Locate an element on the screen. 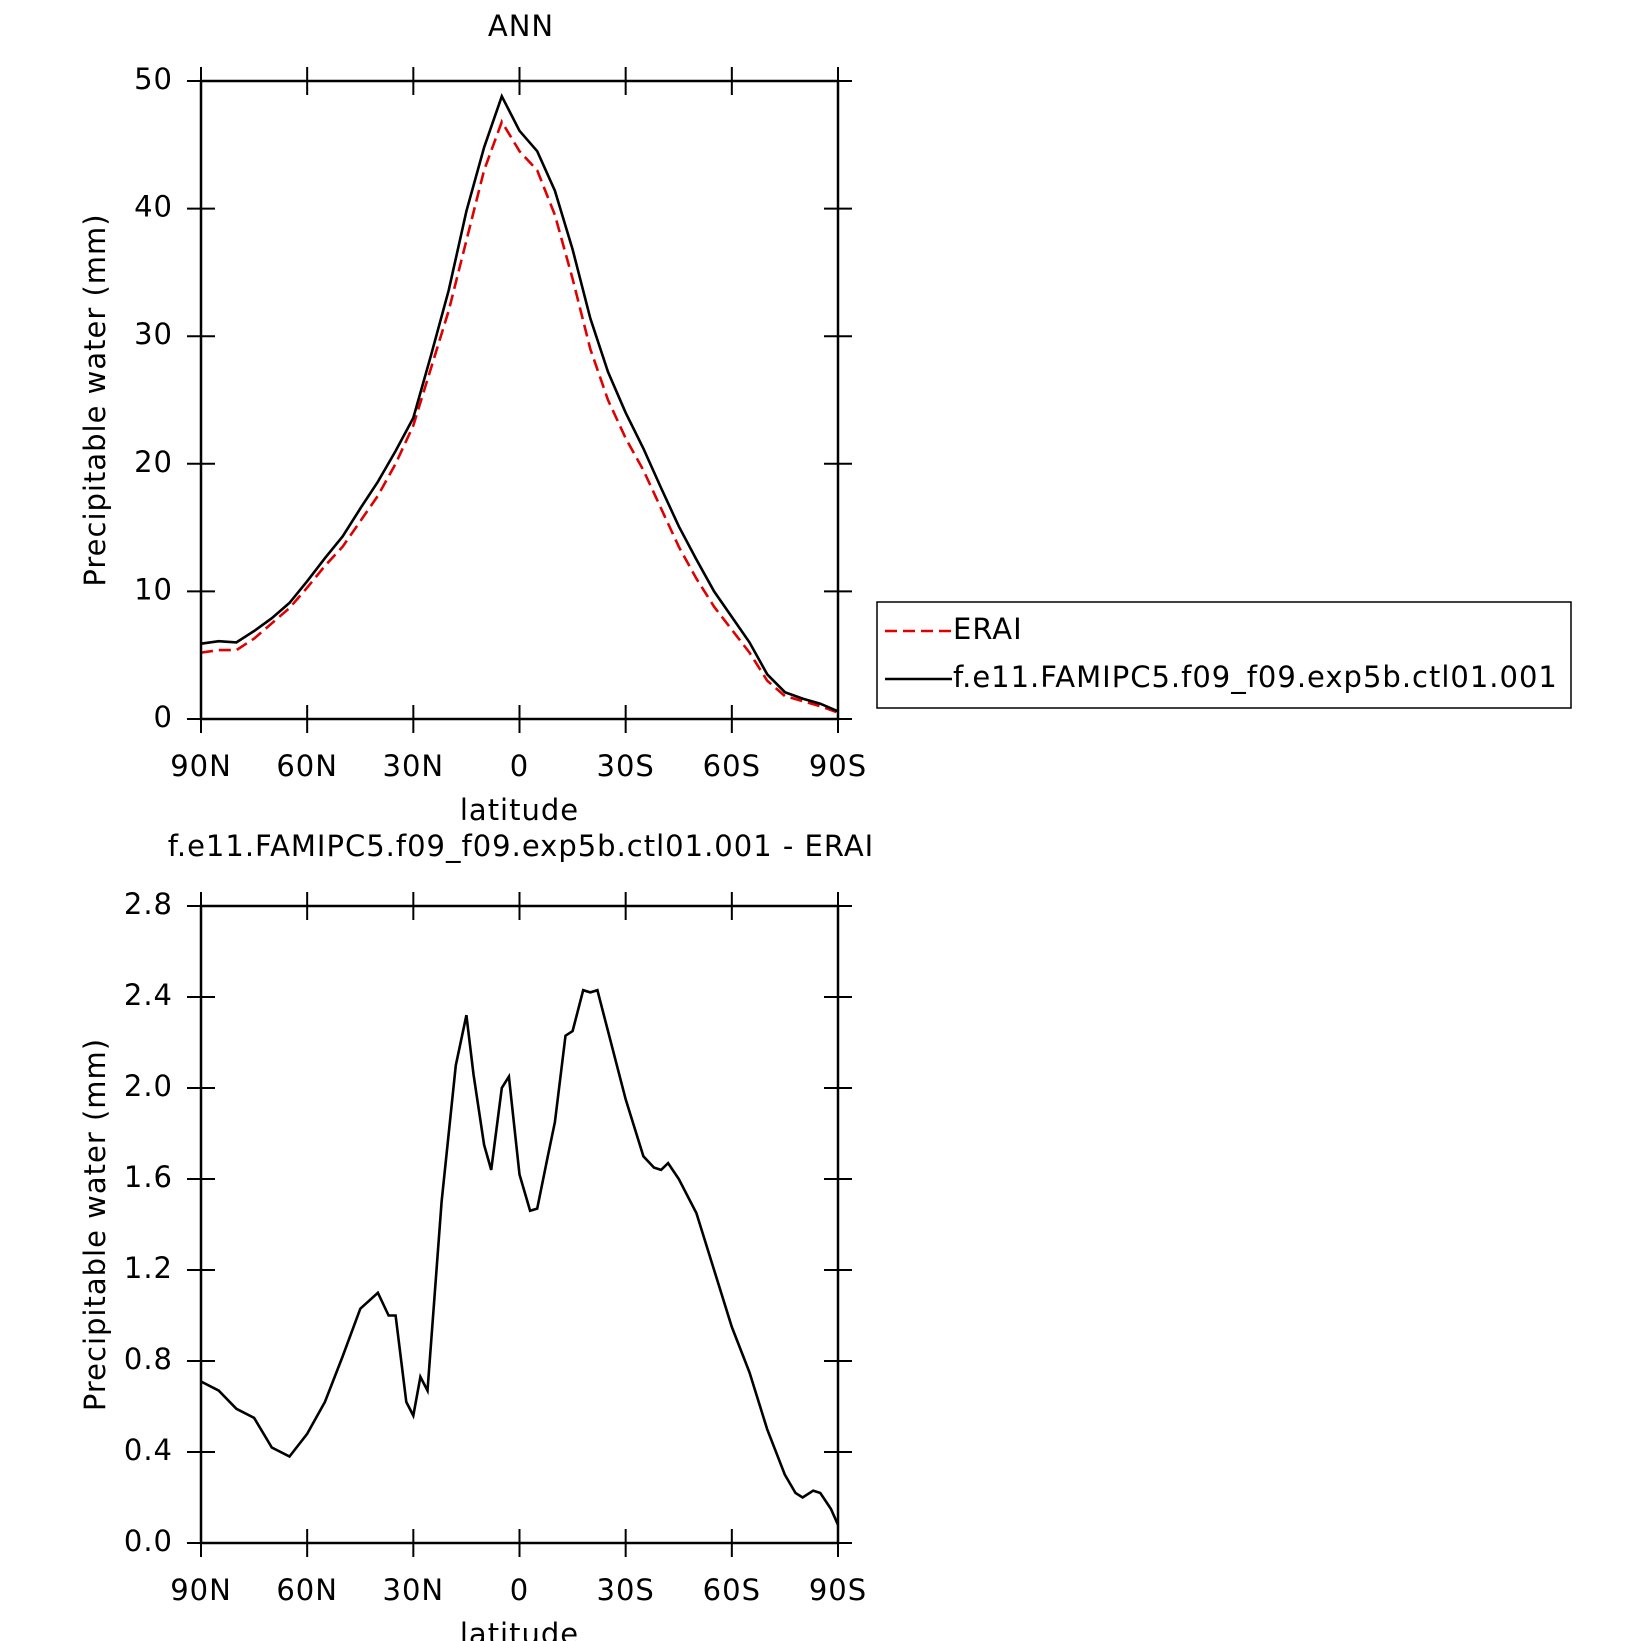  y-tick-label: 2.4 is located at coordinates (148, 995).